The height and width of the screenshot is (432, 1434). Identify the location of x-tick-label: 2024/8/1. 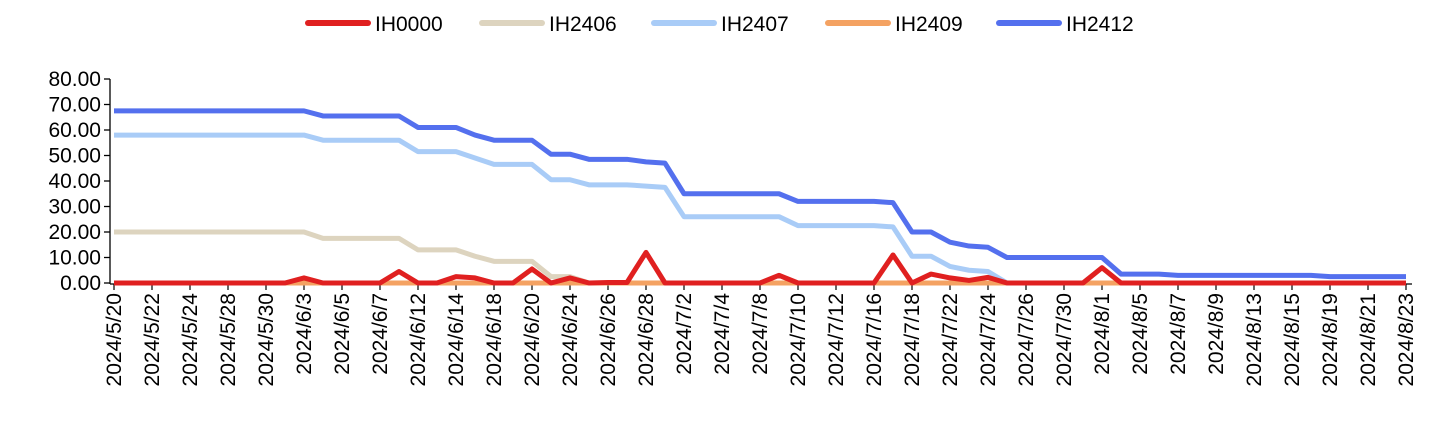
(1102, 334).